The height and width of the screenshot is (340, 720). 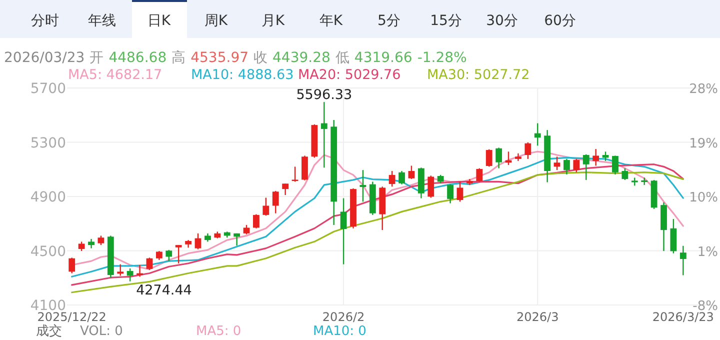 What do you see at coordinates (159, 21) in the screenshot?
I see `text: 日K` at bounding box center [159, 21].